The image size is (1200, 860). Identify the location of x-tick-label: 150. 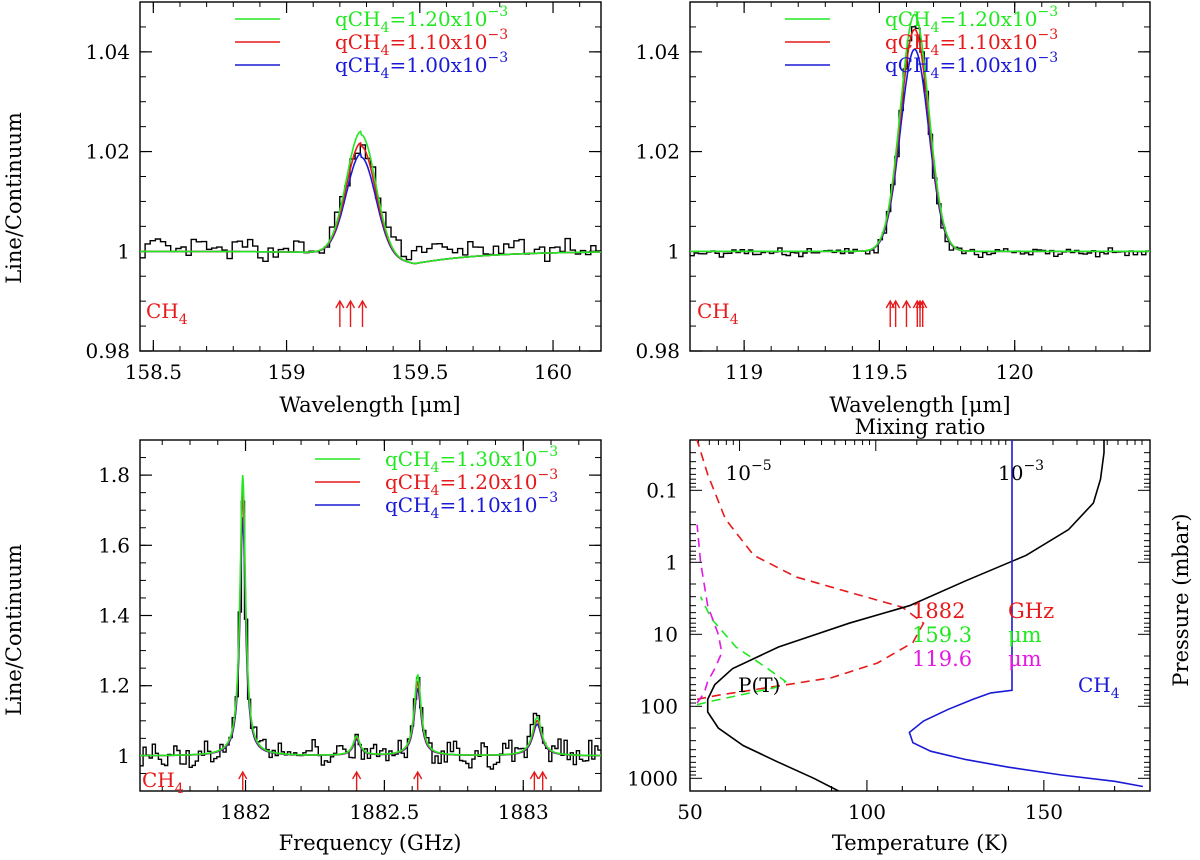
(1044, 812).